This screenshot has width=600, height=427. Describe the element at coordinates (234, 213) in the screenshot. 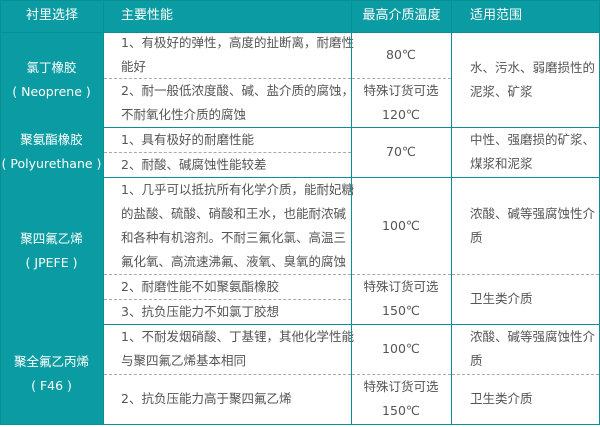

I see `cell-text-line: 的盐酸、硫酸、硝酸和王水，也能耐浓碱` at that location.